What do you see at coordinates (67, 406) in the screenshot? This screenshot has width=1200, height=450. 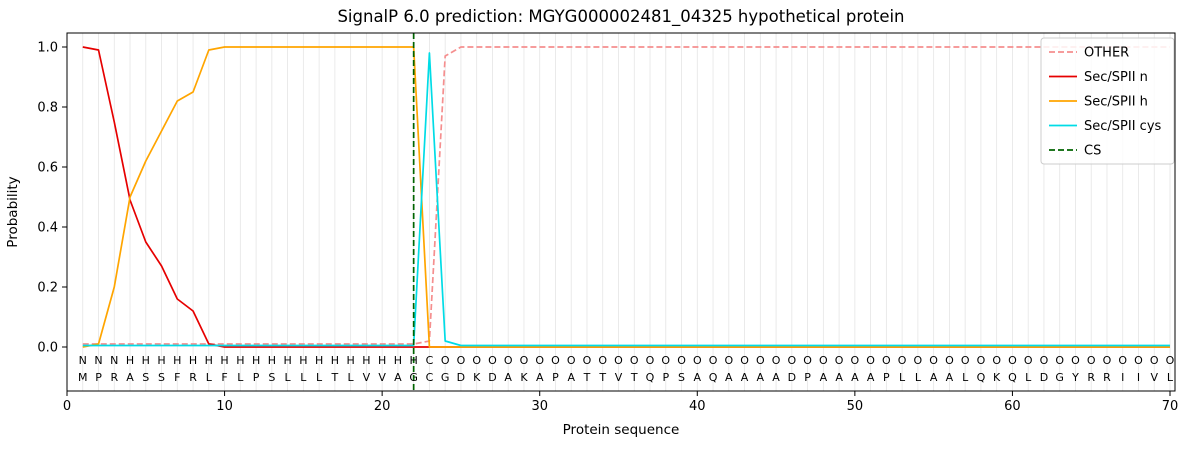 I see `x-tick-label: 0` at bounding box center [67, 406].